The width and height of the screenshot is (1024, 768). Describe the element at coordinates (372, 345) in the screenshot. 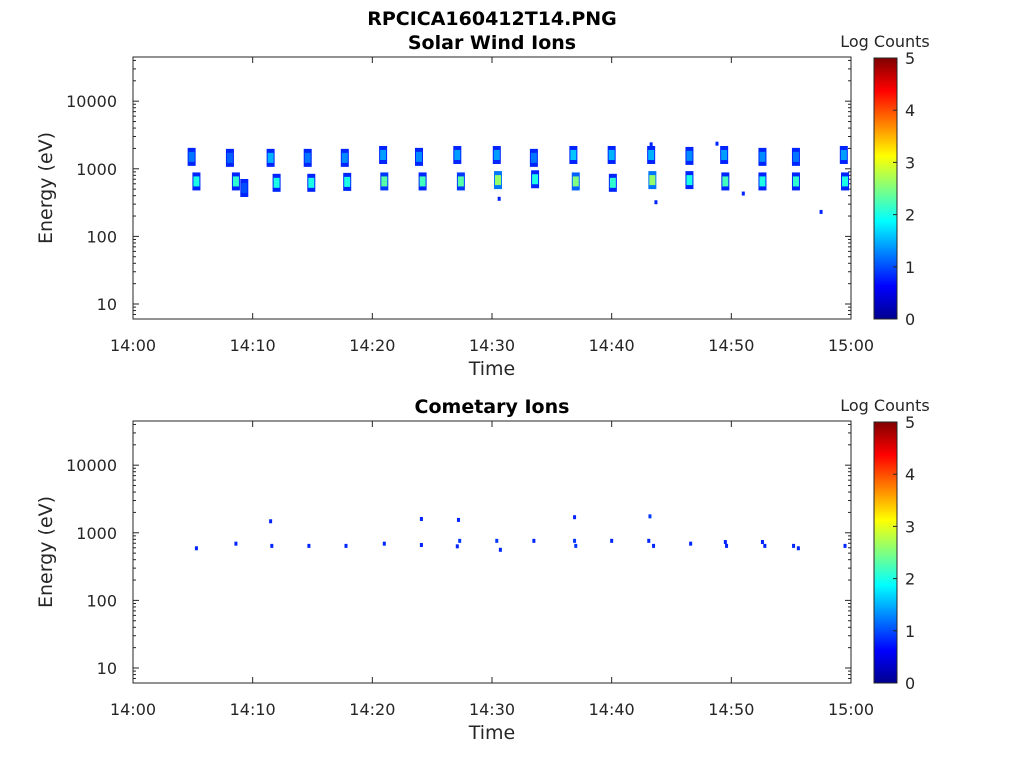

I see `x-tick-label: 14:20` at that location.